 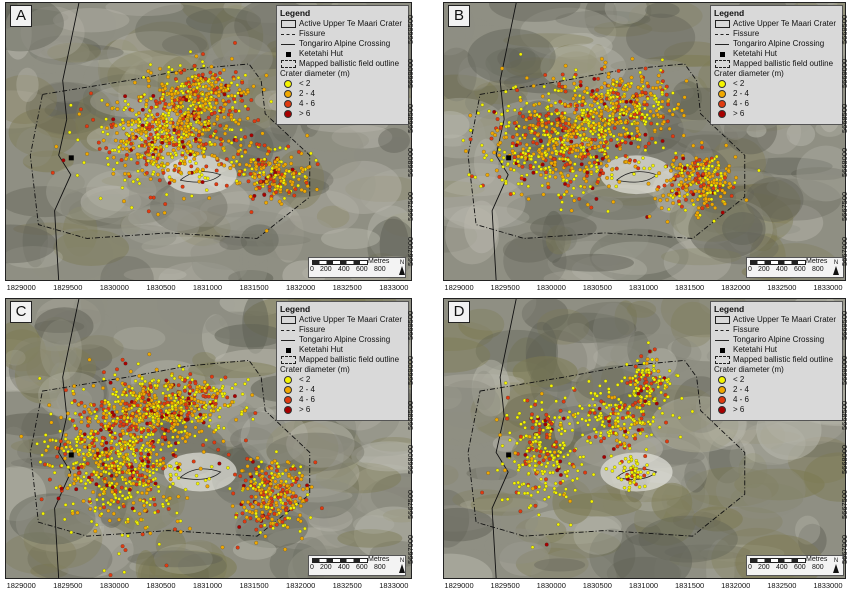 I want to click on legend-item: Mapped ballistic field outline, so click(x=776, y=64).